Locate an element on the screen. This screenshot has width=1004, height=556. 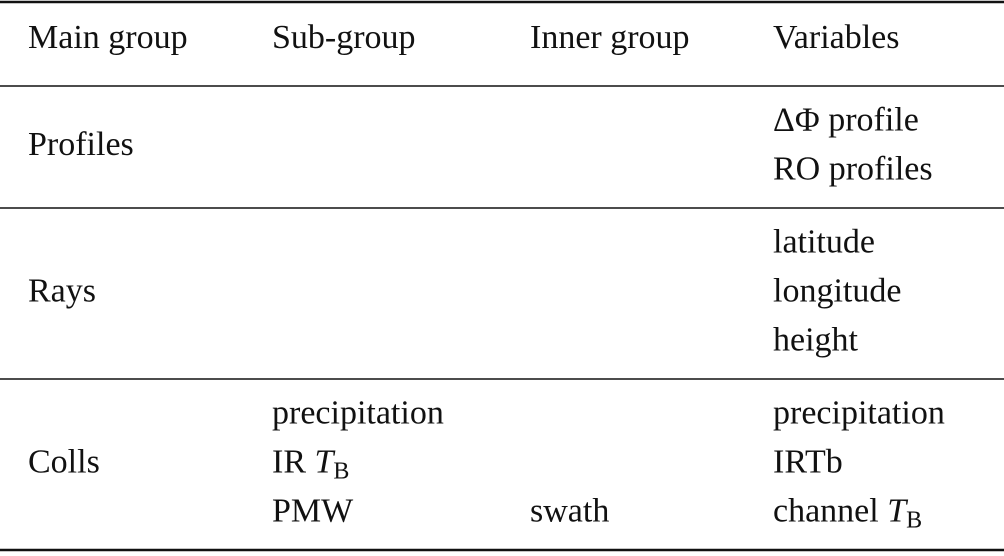
cell-text: Rays is located at coordinates (62, 290).